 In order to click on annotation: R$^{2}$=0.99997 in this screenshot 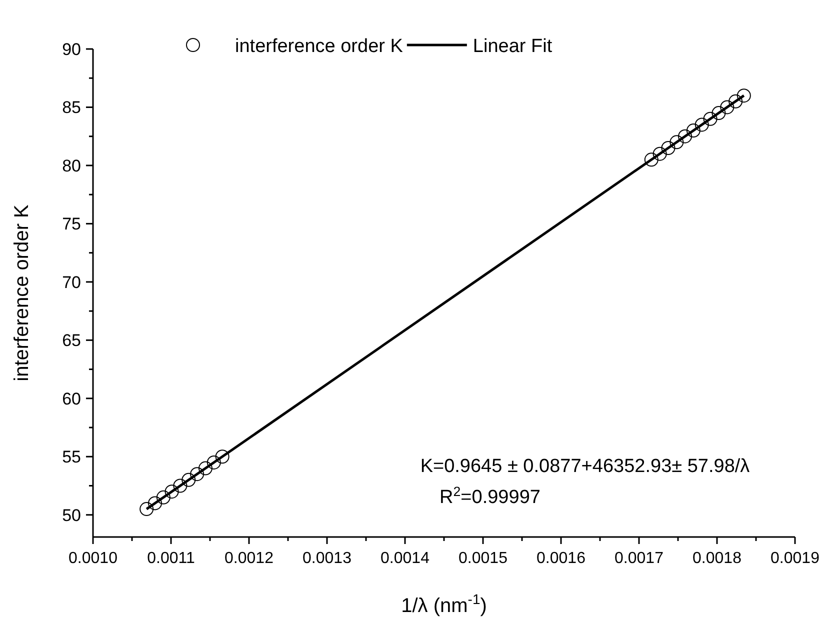, I will do `click(490, 496)`.